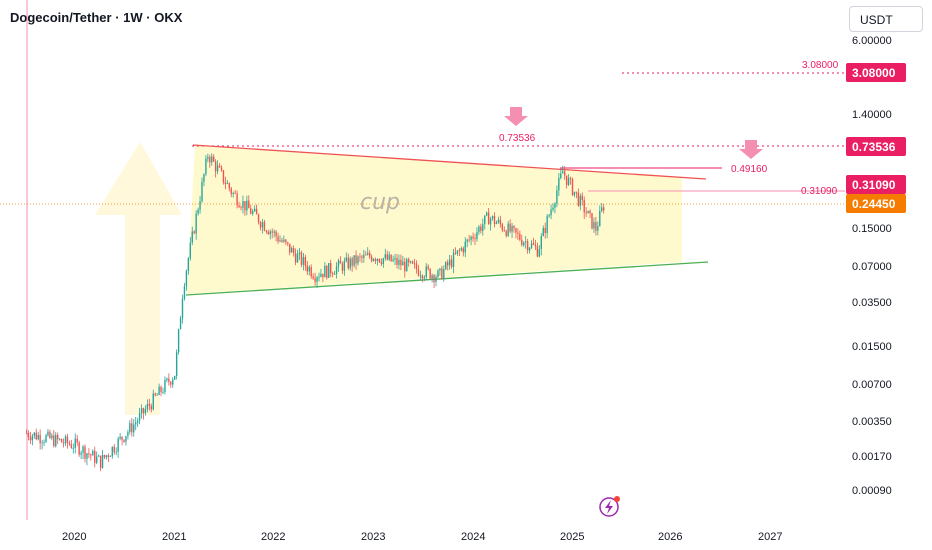 This screenshot has height=550, width=932. I want to click on price-tick: 0.15000, so click(872, 229).